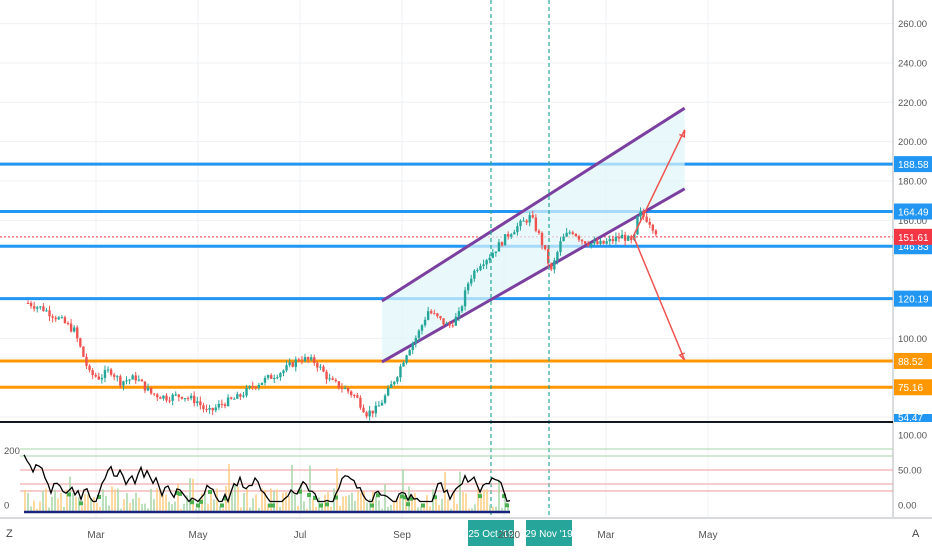  What do you see at coordinates (9, 534) in the screenshot?
I see `scale-mode-z: Z` at bounding box center [9, 534].